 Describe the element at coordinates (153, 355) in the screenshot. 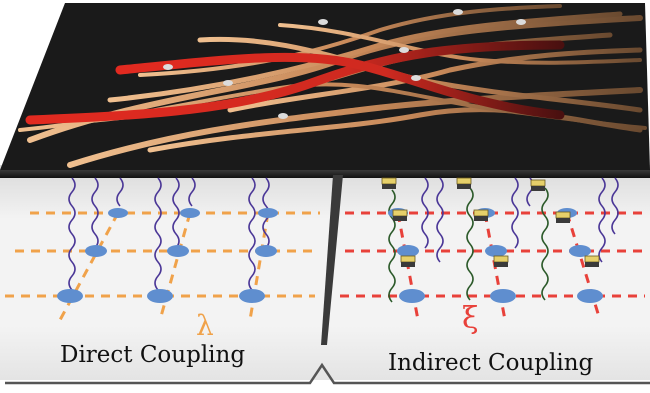

I see `direct-coupling-label: Direct Coupling` at that location.